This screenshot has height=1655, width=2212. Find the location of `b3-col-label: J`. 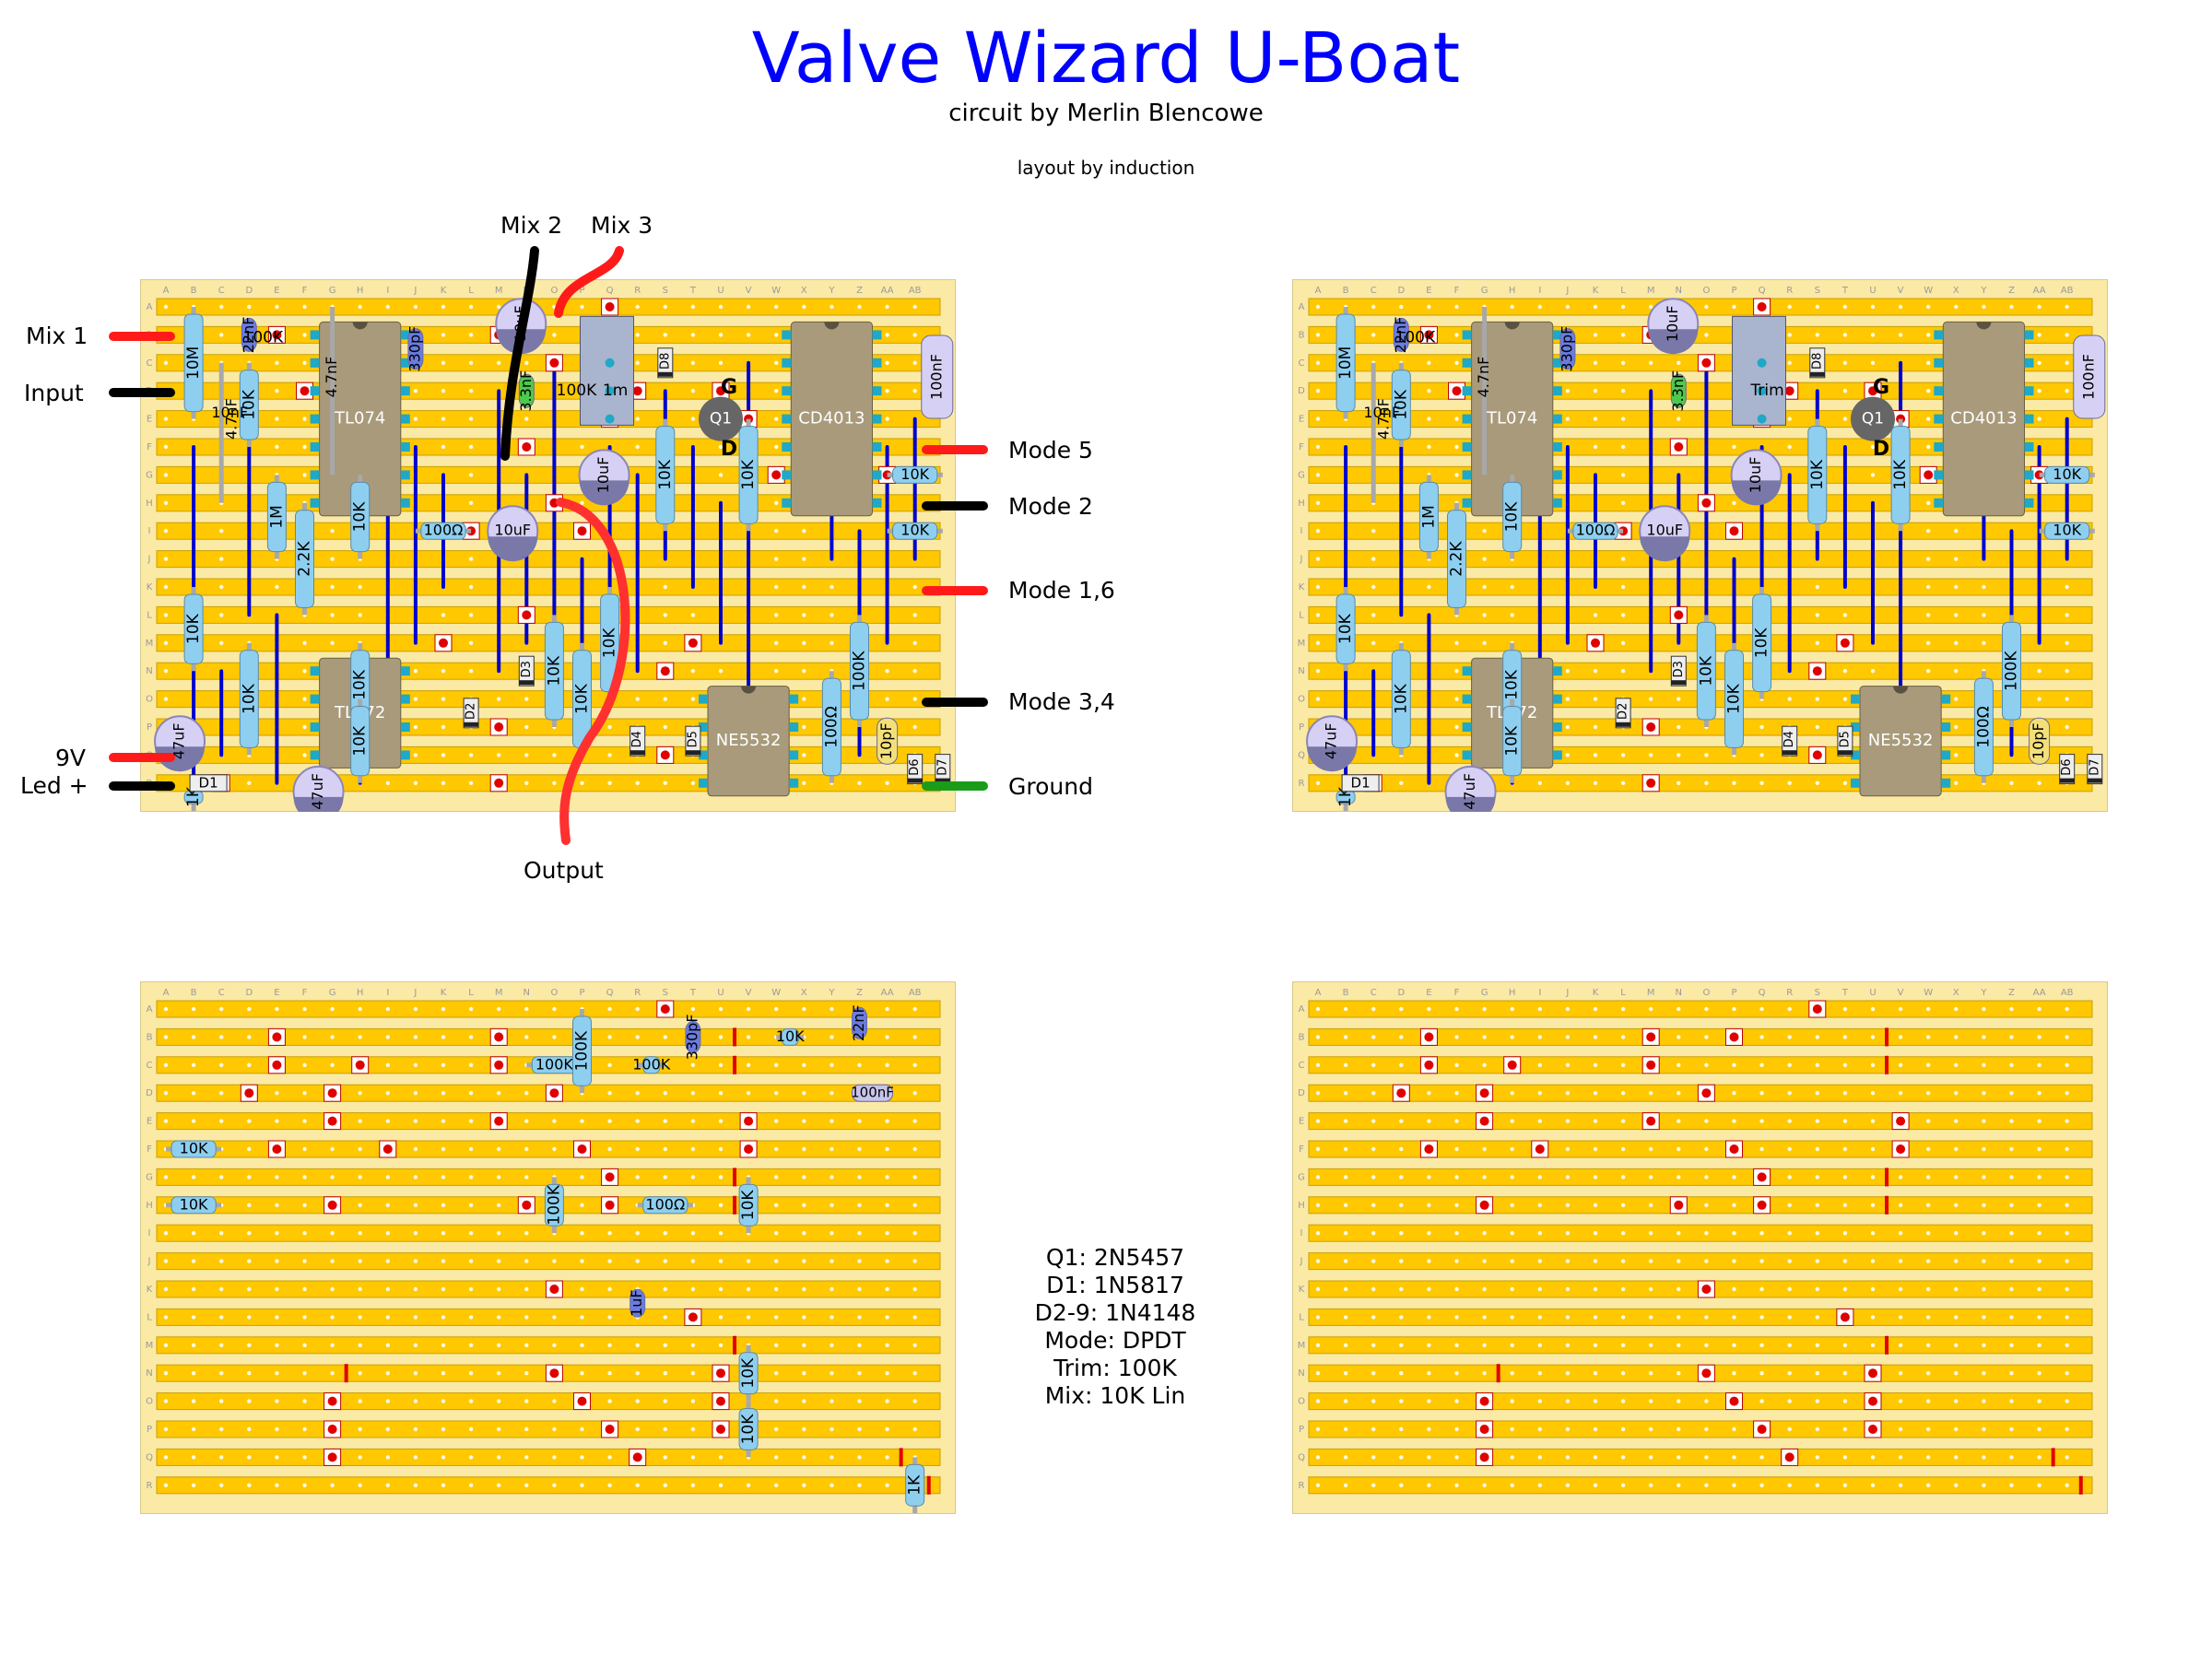

b3-col-label: J is located at coordinates (415, 993).